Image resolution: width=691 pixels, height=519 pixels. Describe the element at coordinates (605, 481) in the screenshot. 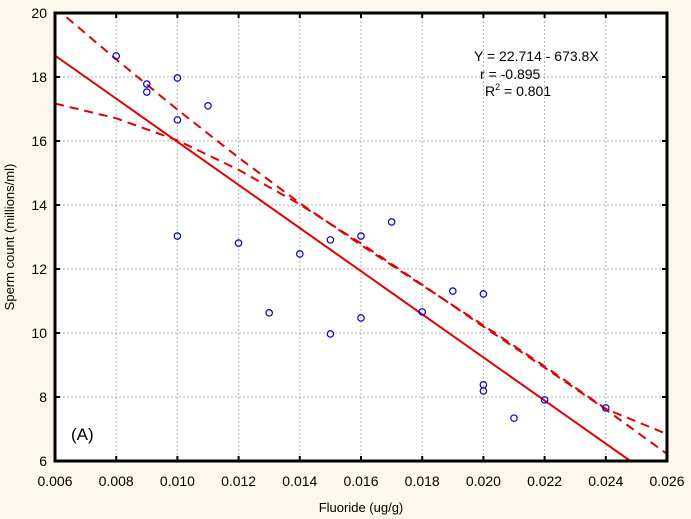

I see `x-tick-label: 0.024` at that location.